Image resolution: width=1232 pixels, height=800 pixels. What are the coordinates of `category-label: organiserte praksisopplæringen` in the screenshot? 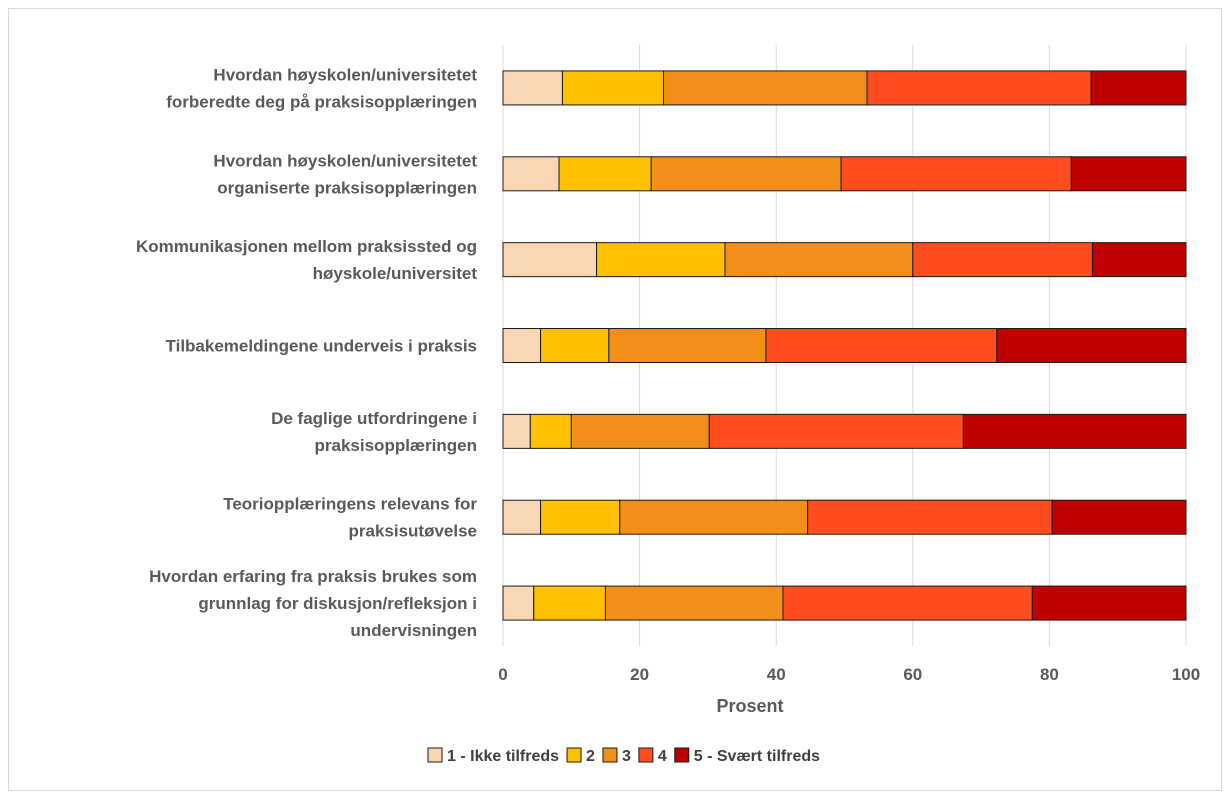 It's located at (347, 187).